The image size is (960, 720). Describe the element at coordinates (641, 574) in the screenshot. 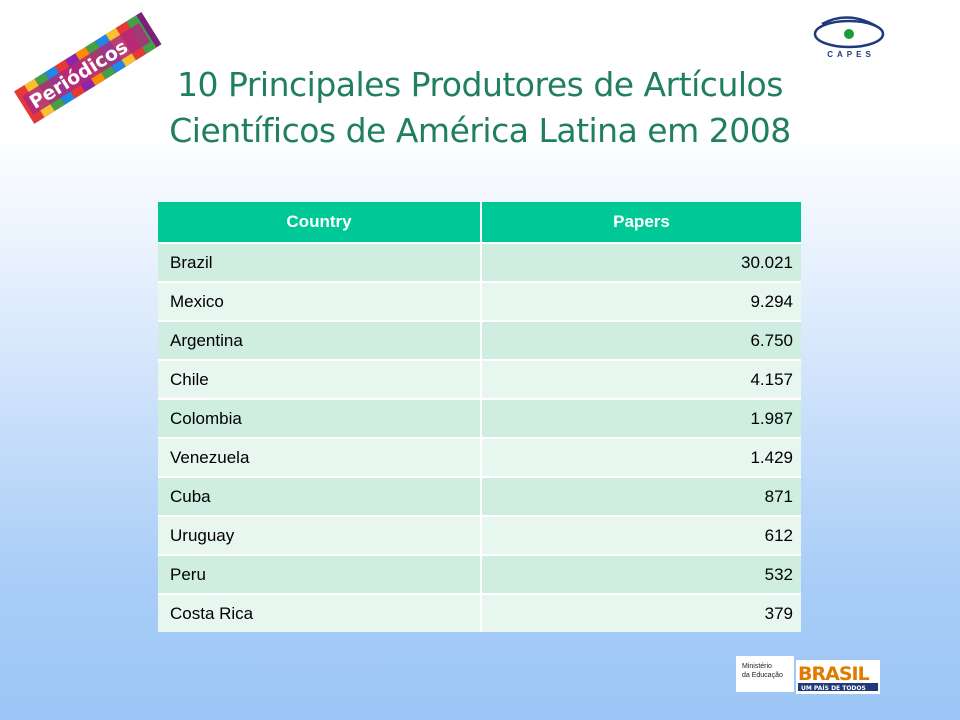

I see `papers-cell: 532` at that location.